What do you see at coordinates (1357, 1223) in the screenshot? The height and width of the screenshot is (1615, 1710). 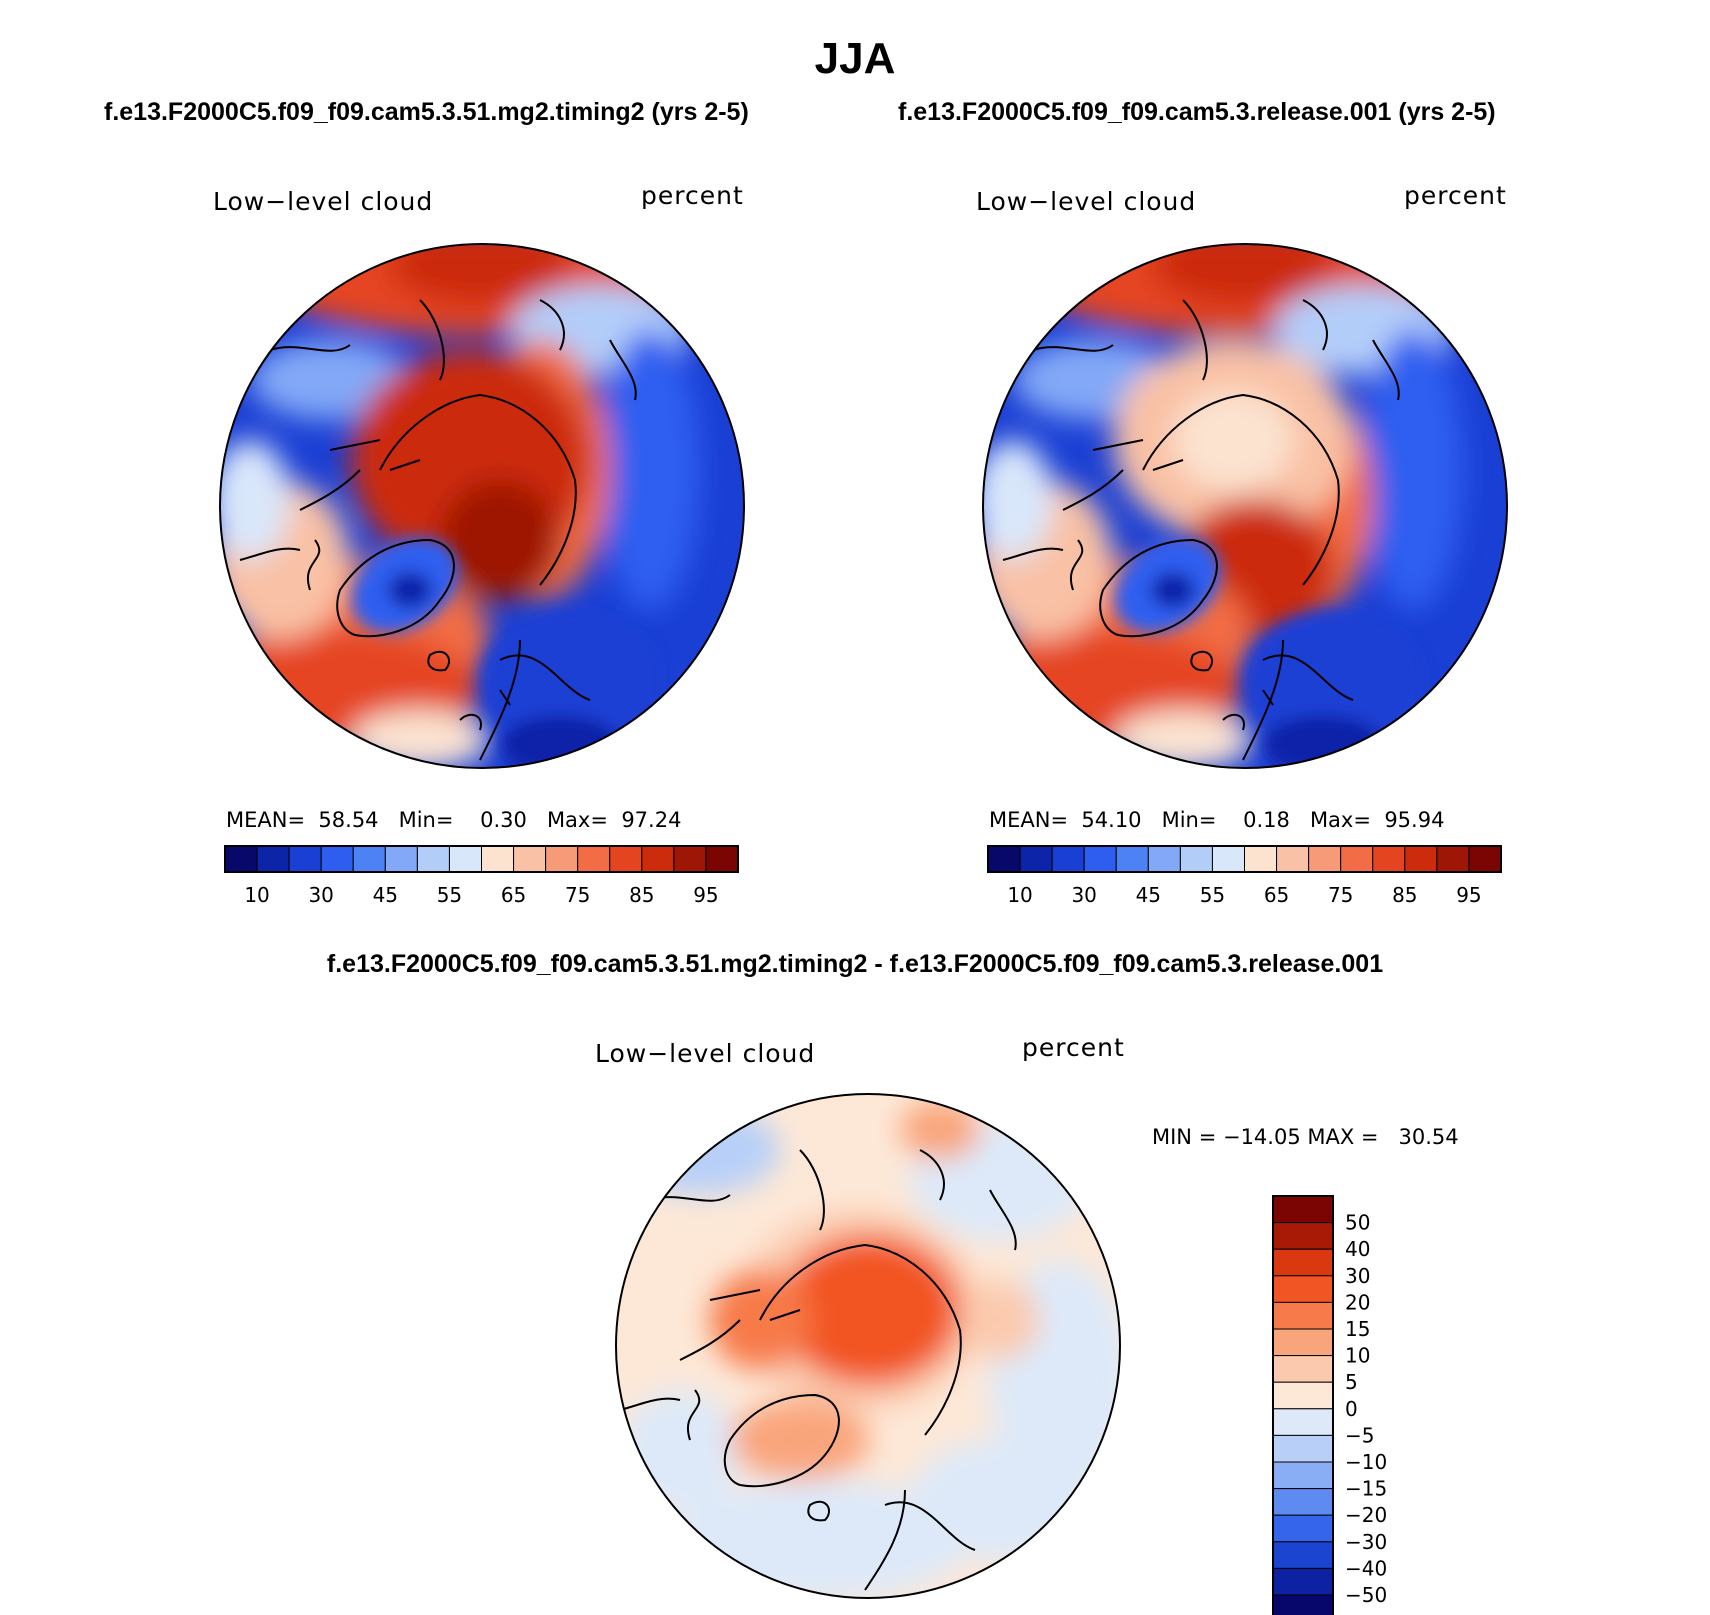 I see `colorbar-tick-label: 50` at bounding box center [1357, 1223].